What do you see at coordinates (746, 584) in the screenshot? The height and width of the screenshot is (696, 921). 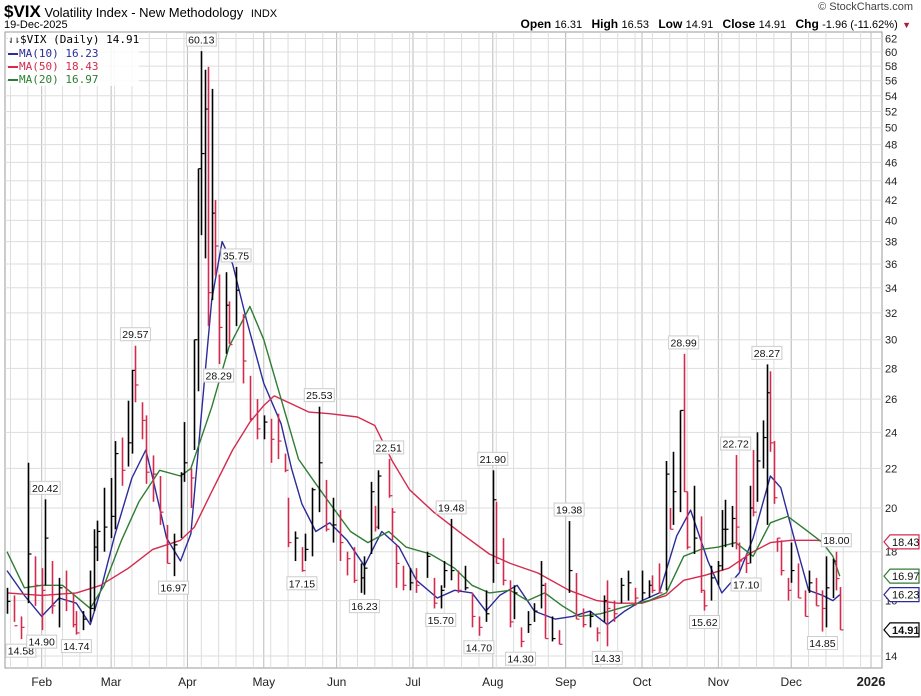 I see `value-callout: 17.10` at bounding box center [746, 584].